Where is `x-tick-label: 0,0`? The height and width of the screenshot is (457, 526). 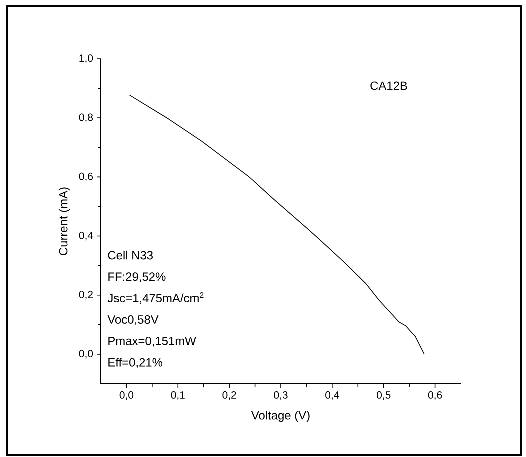 x-tick-label: 0,0 is located at coordinates (127, 396).